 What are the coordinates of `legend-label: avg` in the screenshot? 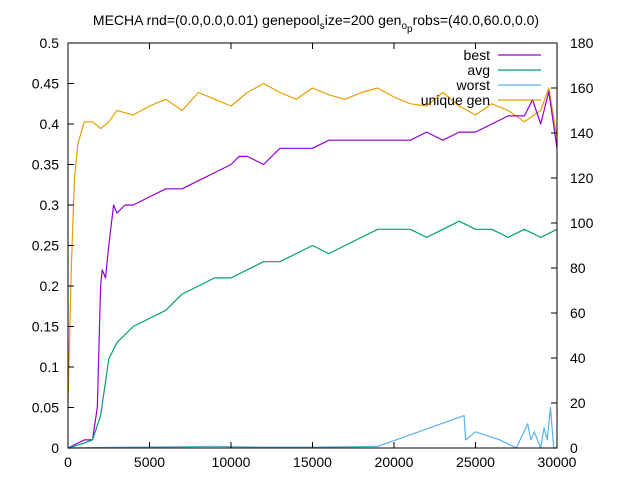 It's located at (478, 70).